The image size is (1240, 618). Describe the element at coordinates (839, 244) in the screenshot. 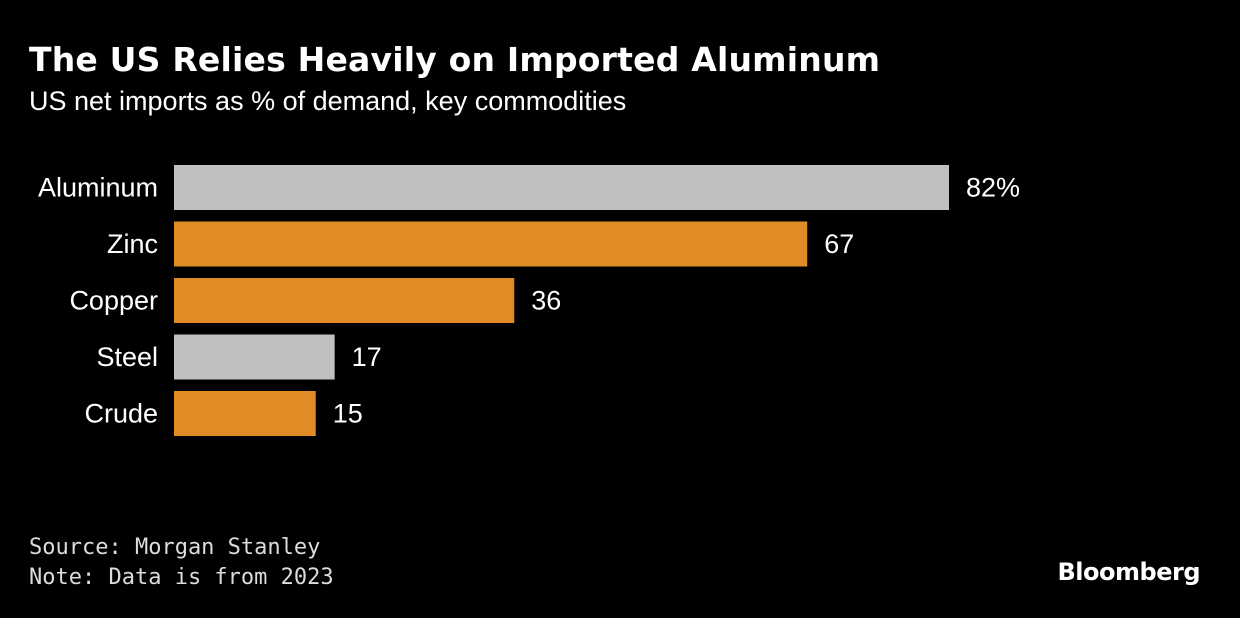

I see `value-label: 67` at that location.